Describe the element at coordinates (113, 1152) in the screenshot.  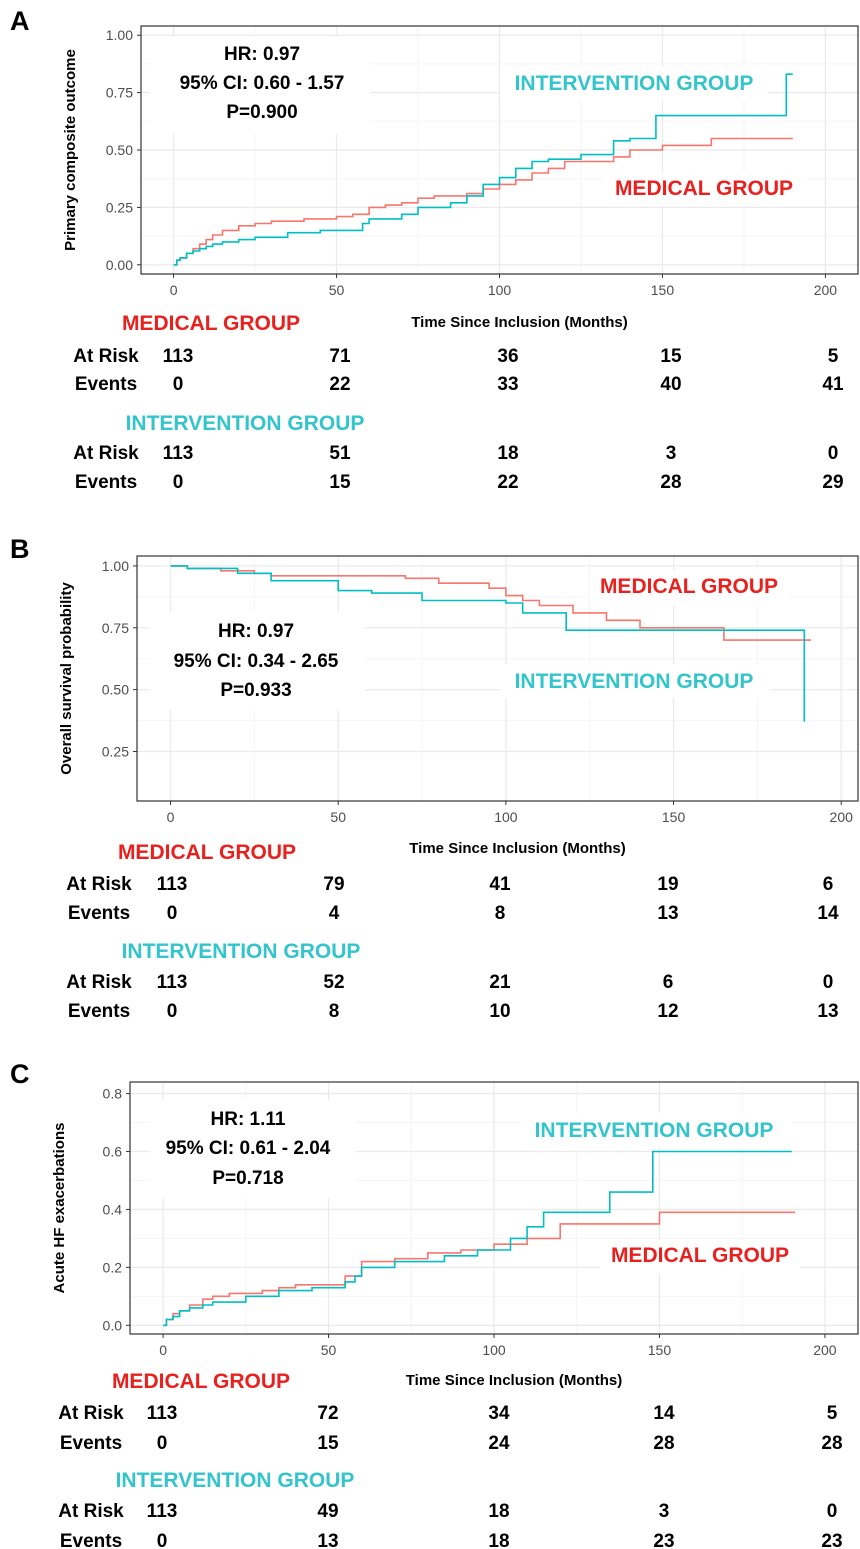
I see `y-tick-label: 0.6` at that location.